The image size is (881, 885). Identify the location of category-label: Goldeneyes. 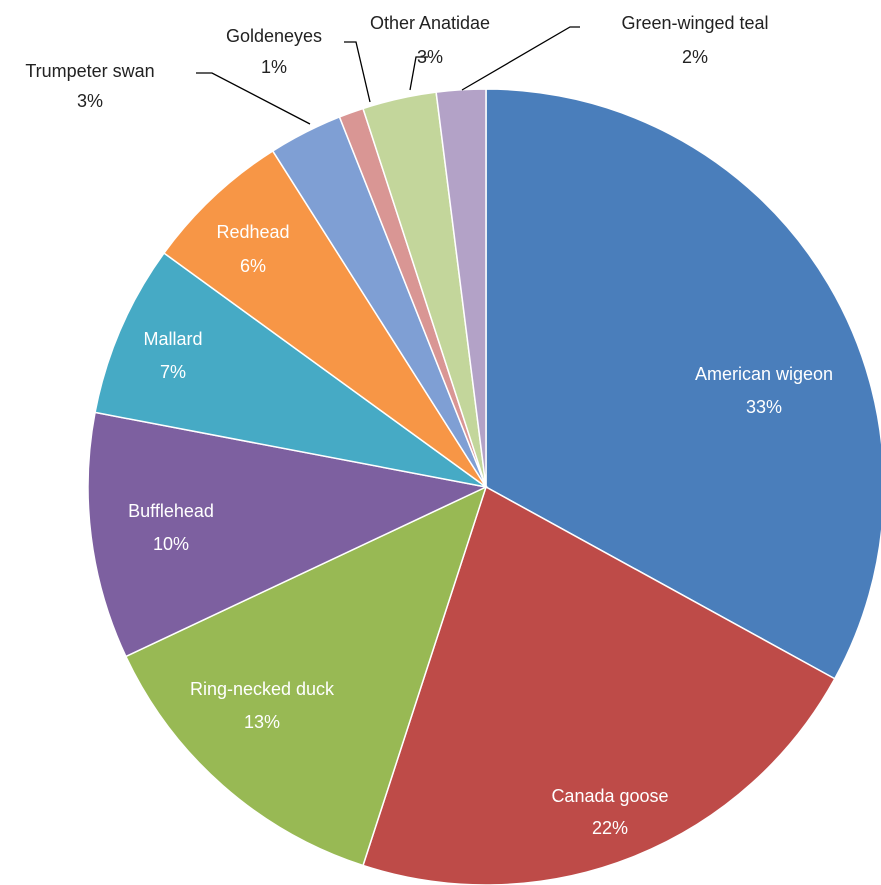
(274, 36).